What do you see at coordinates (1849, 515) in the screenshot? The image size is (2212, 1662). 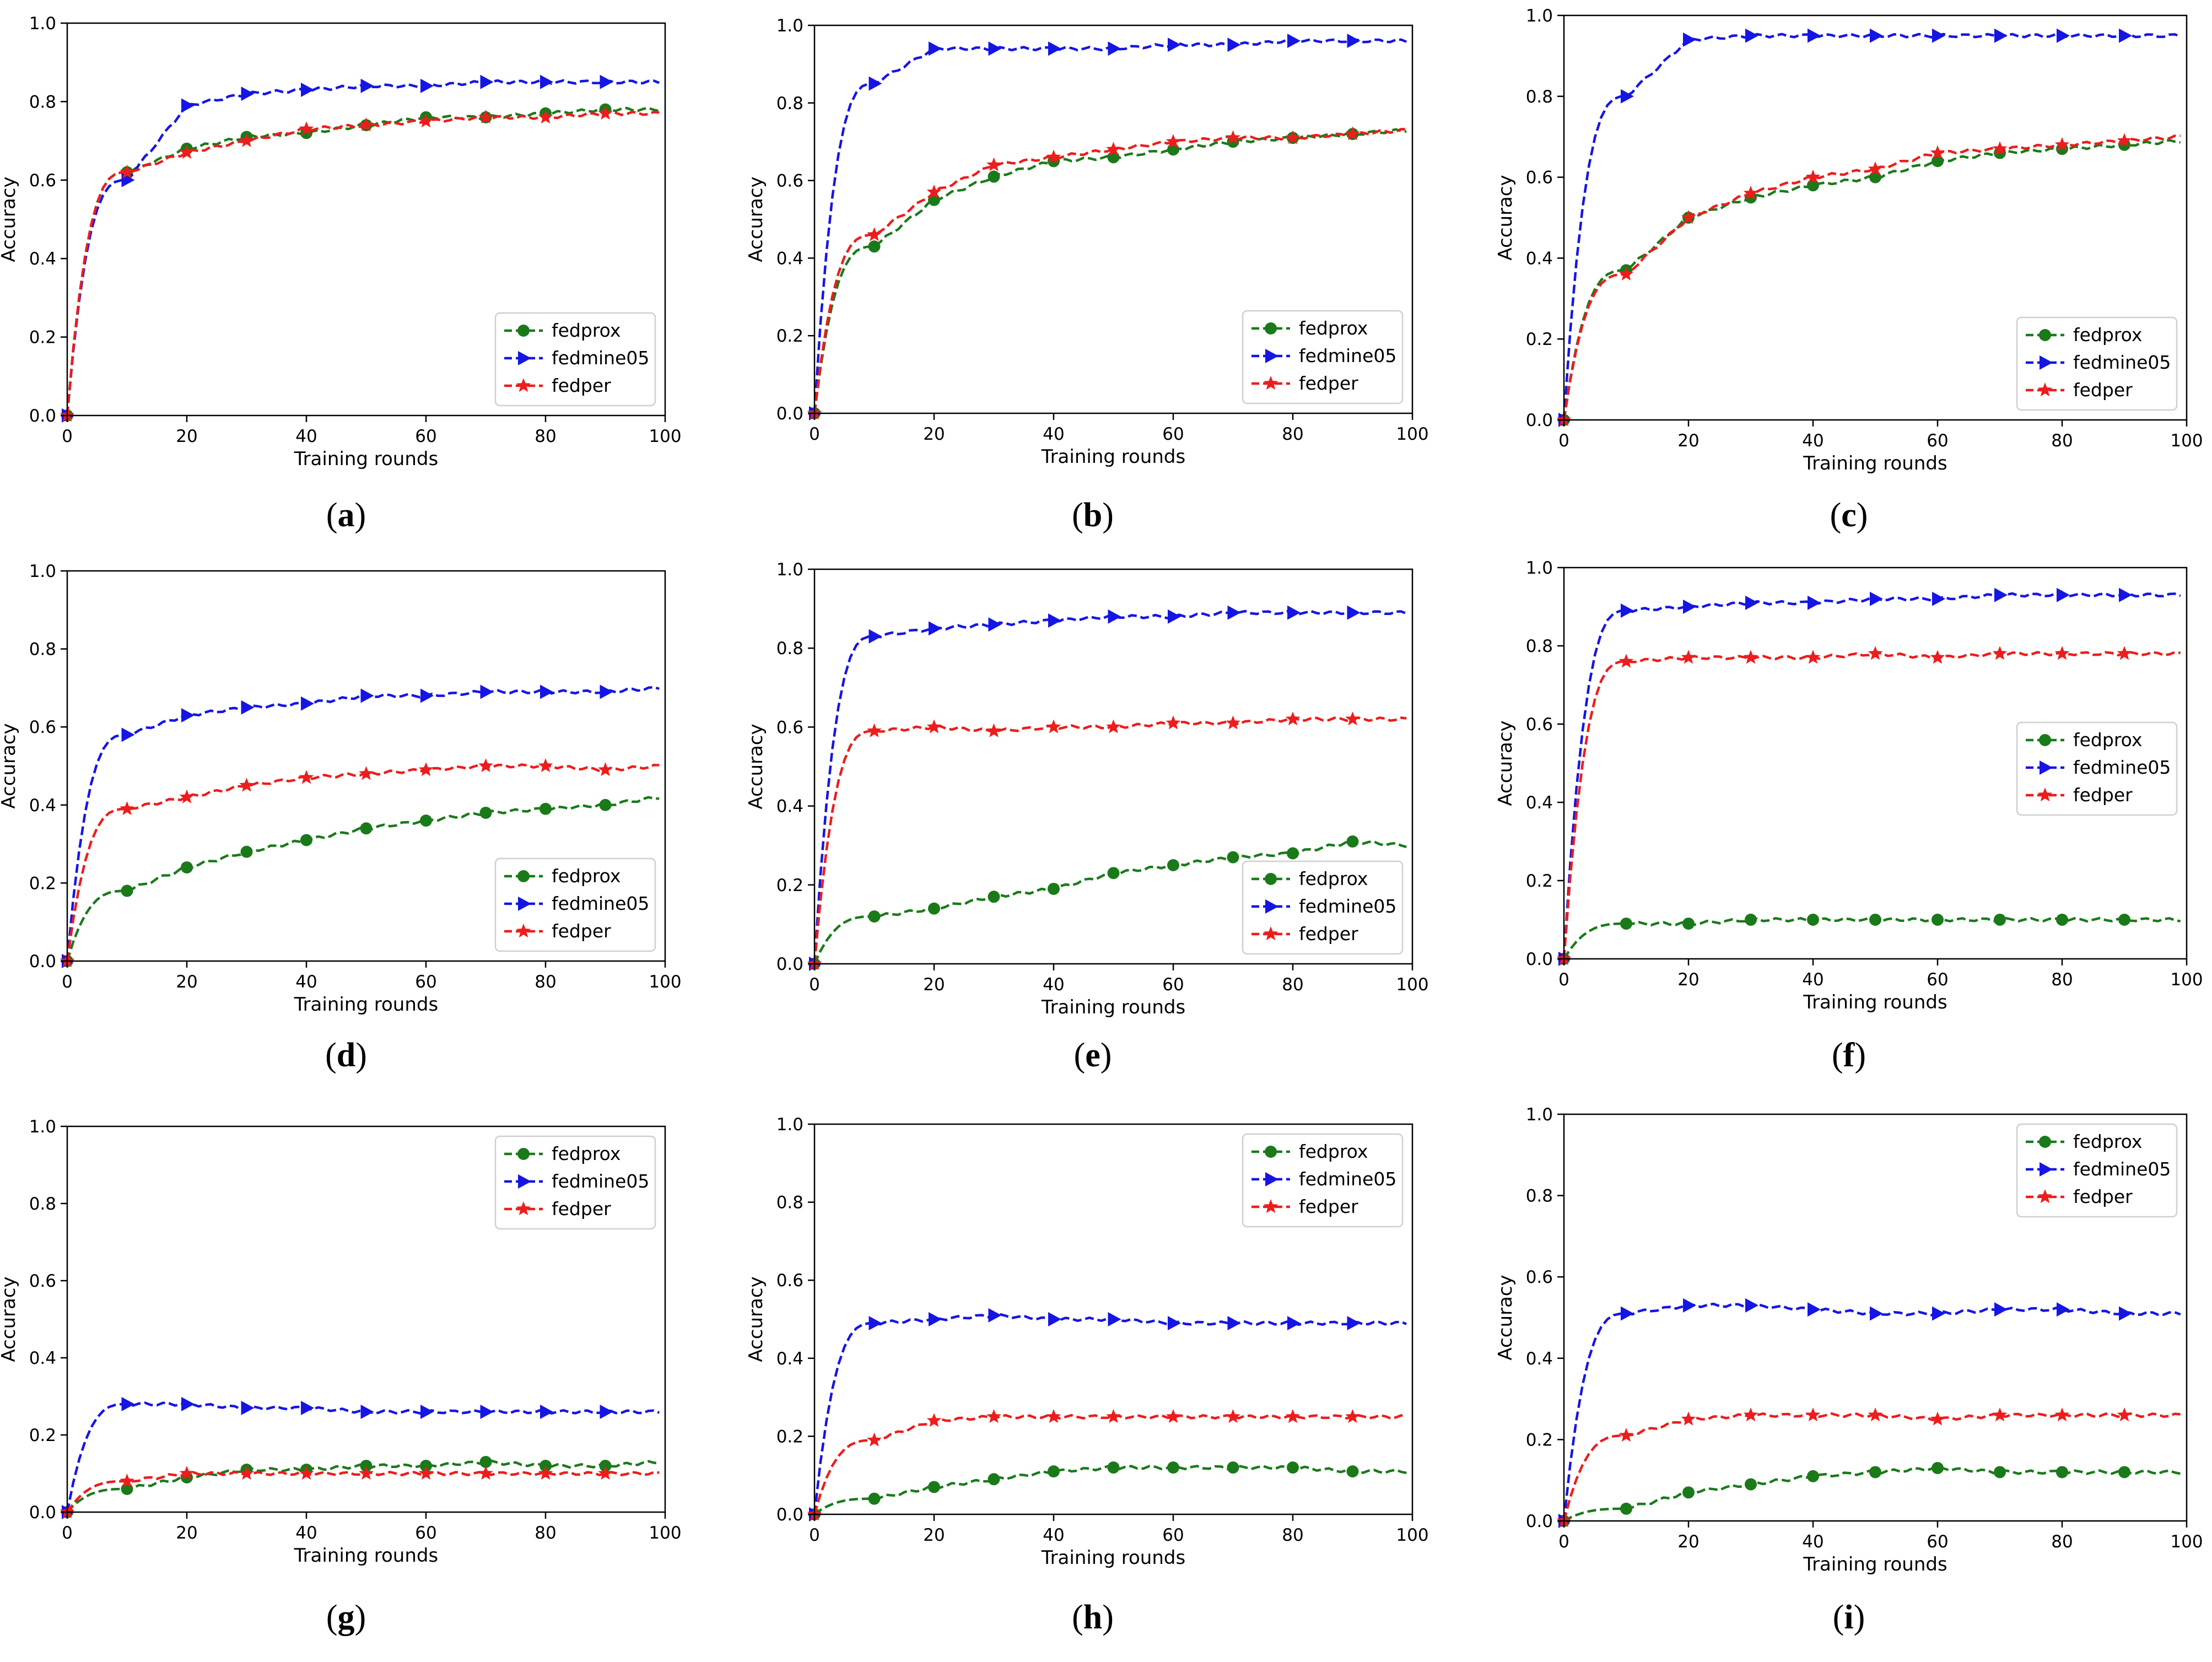 I see `panel-label: (c)` at bounding box center [1849, 515].